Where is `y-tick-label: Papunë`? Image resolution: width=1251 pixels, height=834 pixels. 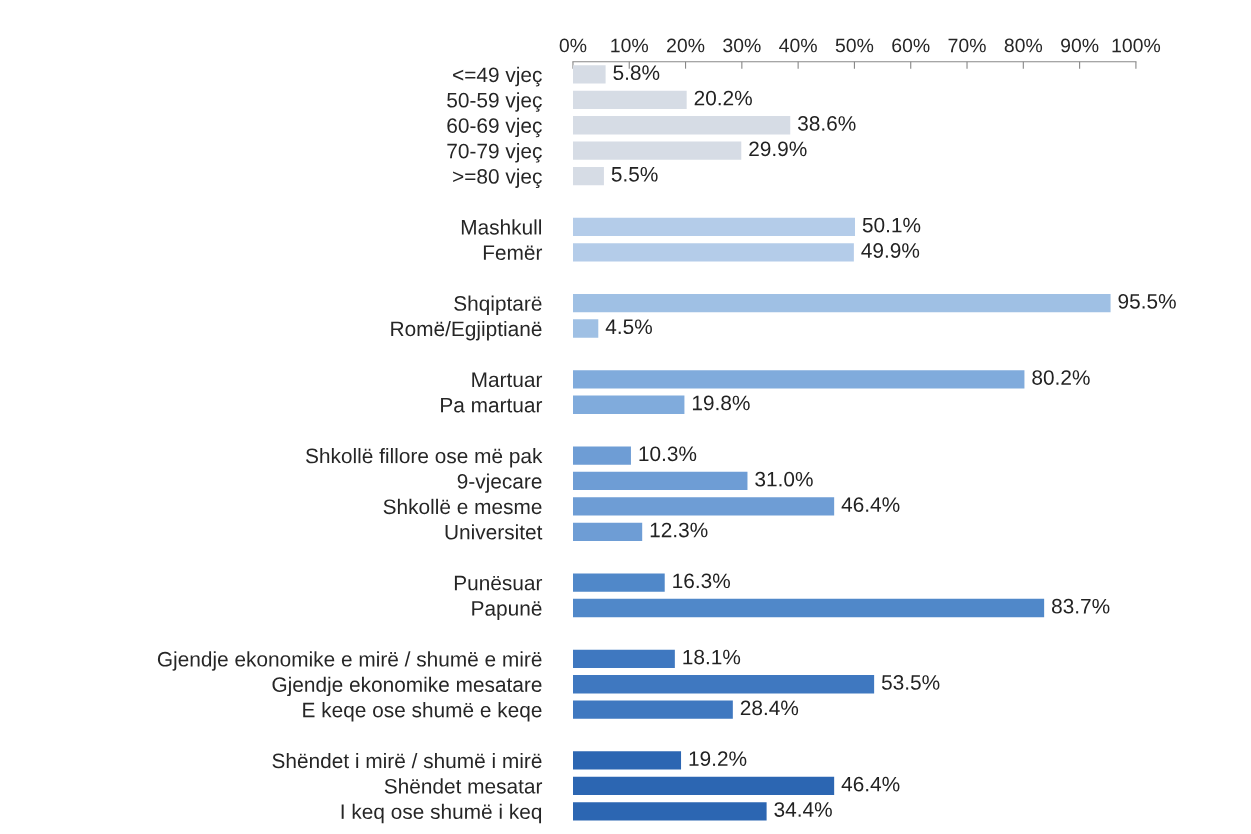
y-tick-label: Papunë is located at coordinates (507, 610).